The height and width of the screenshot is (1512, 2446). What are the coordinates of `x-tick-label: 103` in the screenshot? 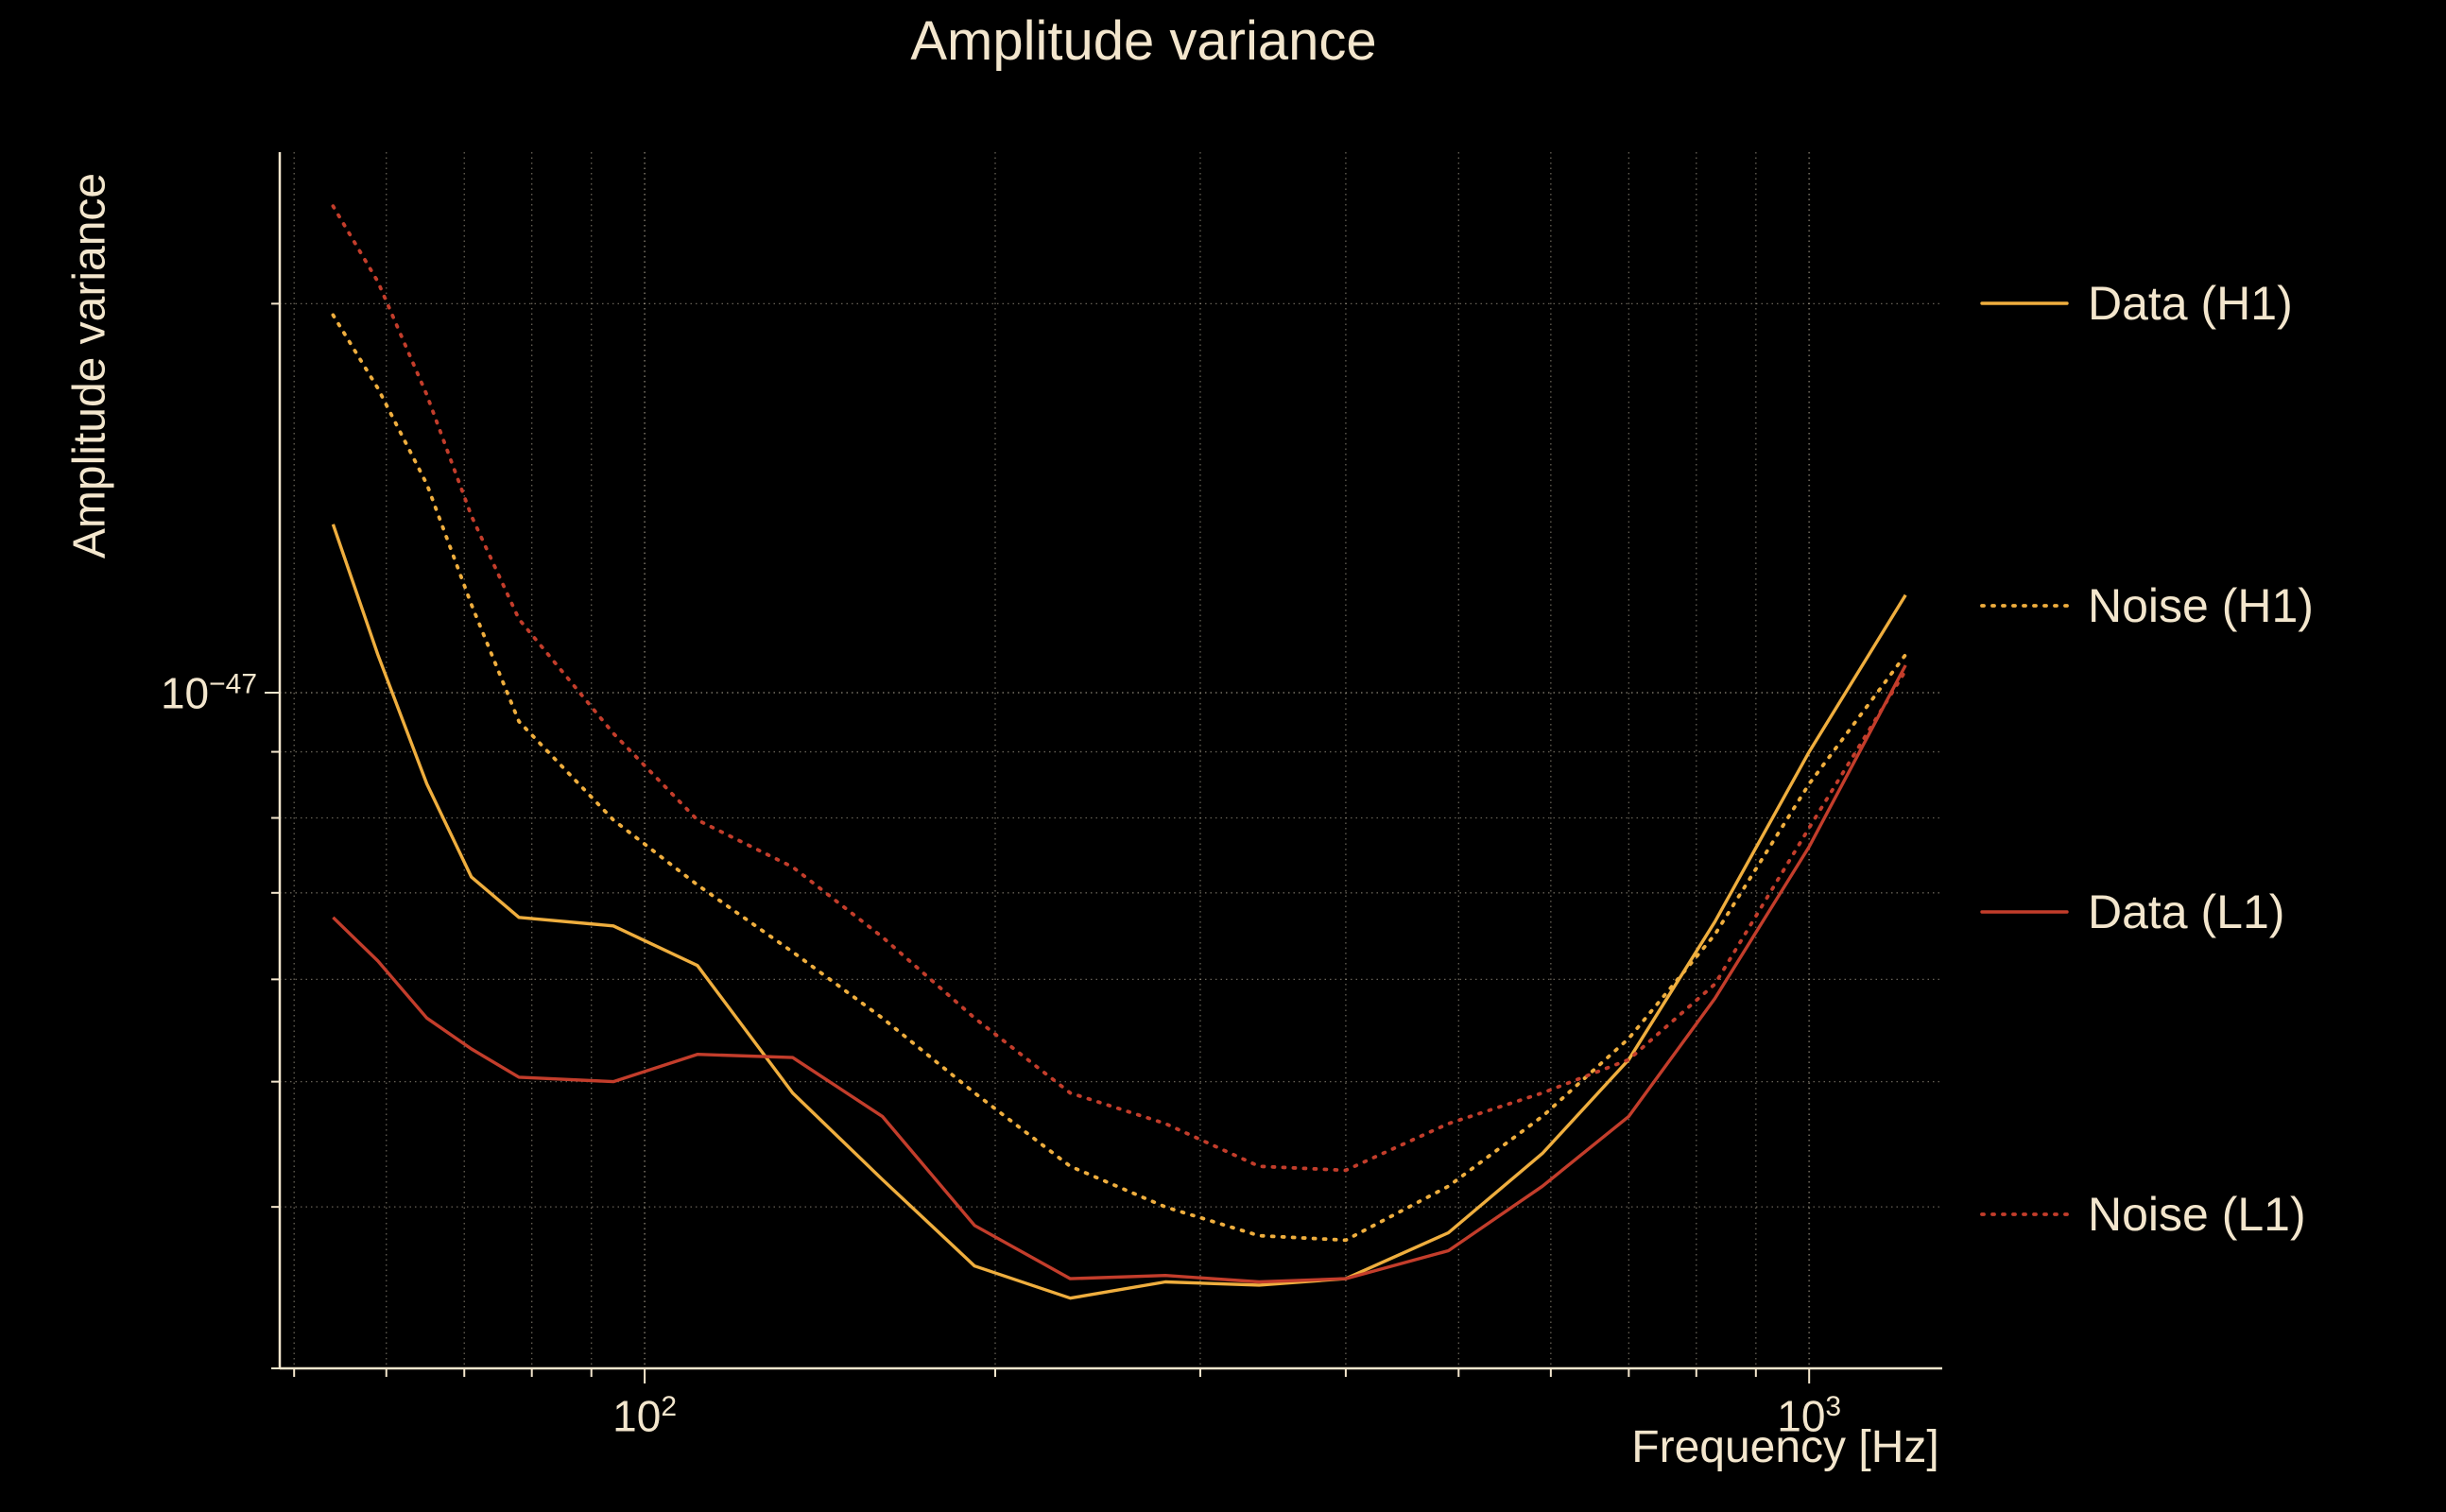 It's located at (1809, 1416).